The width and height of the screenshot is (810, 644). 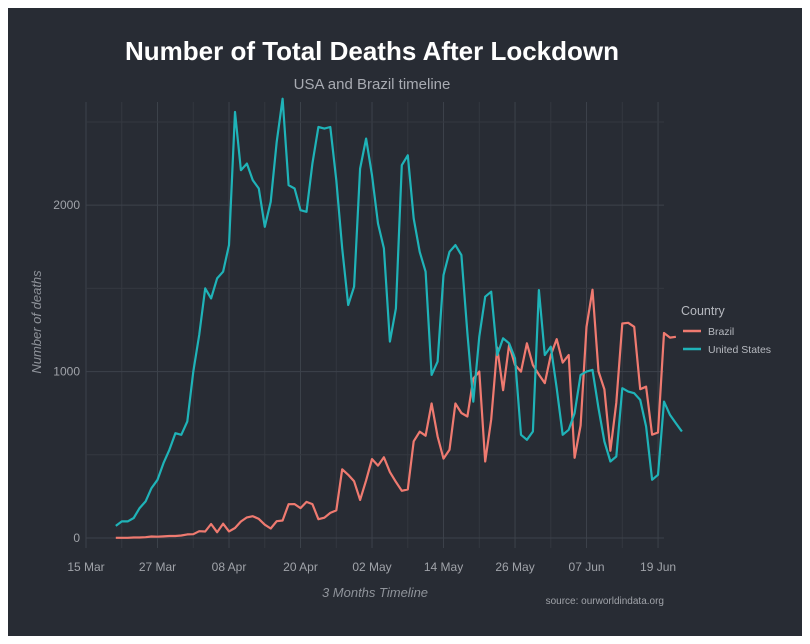 I want to click on source-caption: source: ourworldindata.org, so click(x=605, y=601).